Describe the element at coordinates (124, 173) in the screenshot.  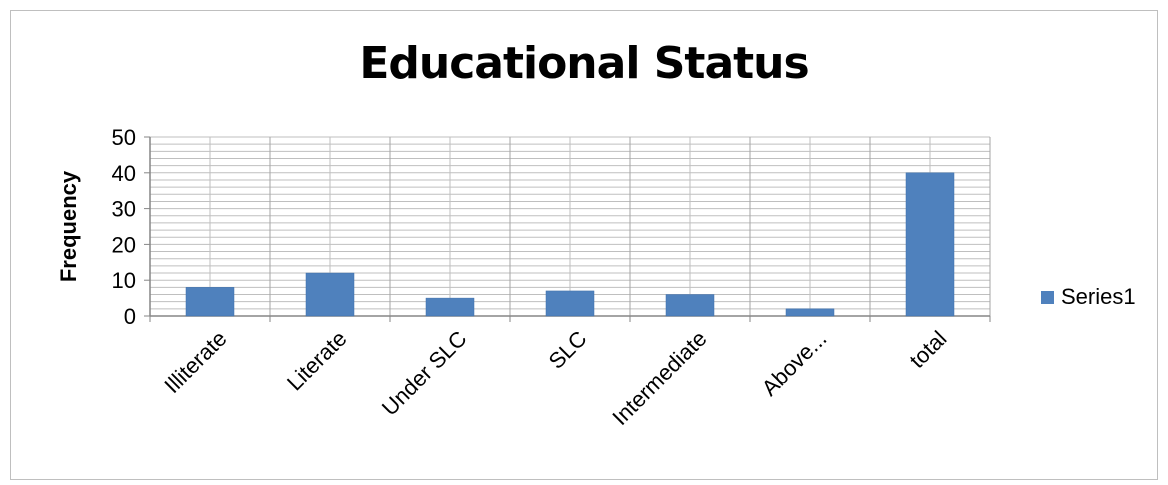
I see `y-tick-label: 40` at that location.